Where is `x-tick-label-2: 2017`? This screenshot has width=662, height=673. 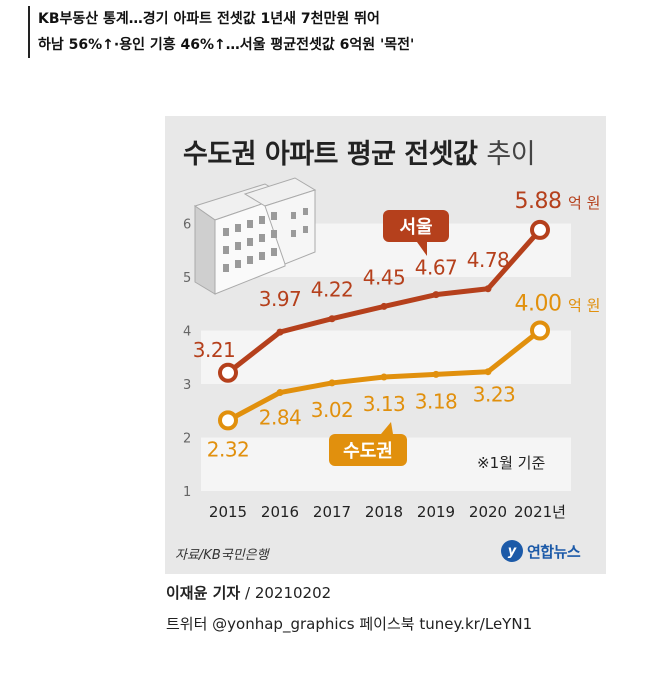
x-tick-label-2: 2017 is located at coordinates (332, 512).